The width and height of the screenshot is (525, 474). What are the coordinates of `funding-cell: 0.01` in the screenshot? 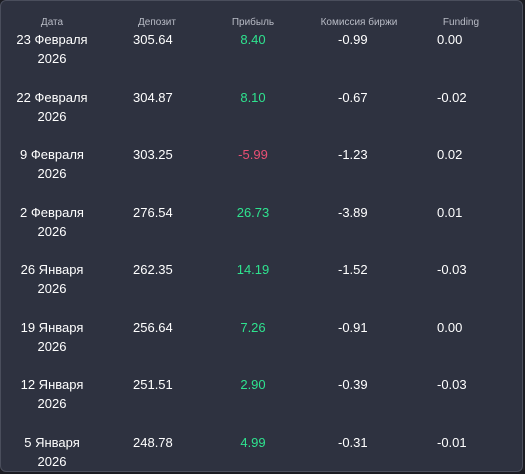 It's located at (450, 212).